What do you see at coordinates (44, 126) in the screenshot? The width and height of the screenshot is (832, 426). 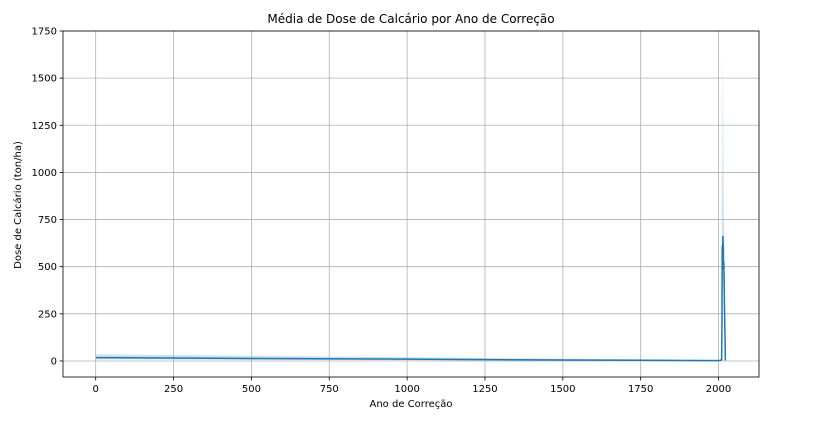 I see `y-tick-label: 1250` at bounding box center [44, 126].